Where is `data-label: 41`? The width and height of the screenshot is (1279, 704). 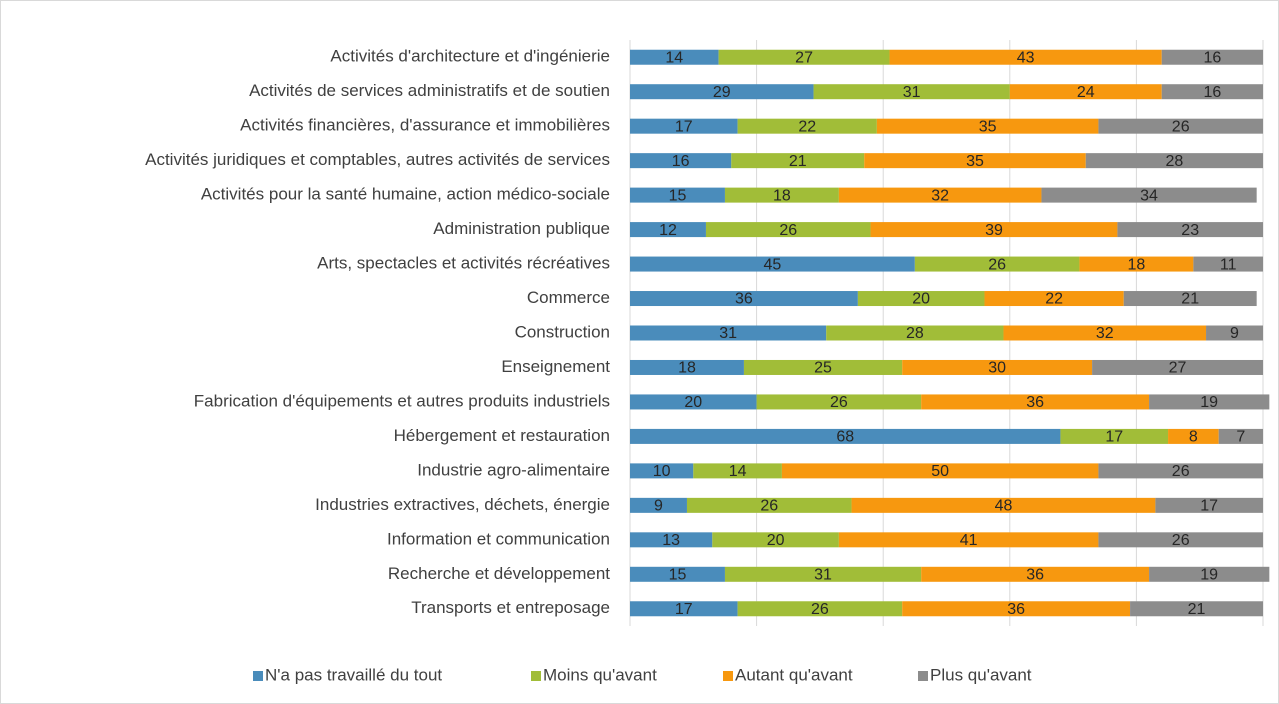
data-label: 41 is located at coordinates (969, 540).